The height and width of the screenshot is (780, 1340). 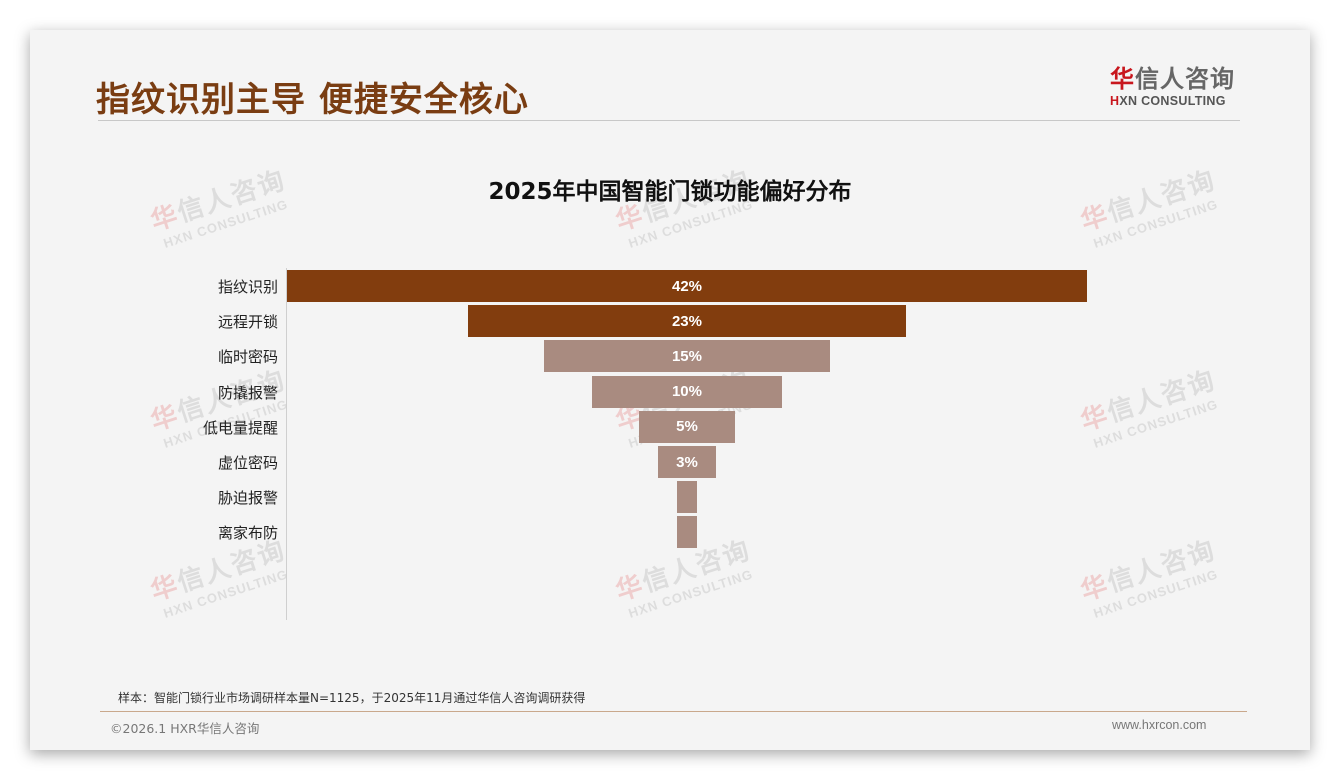 I want to click on category-label: 虚位密码, so click(x=247, y=463).